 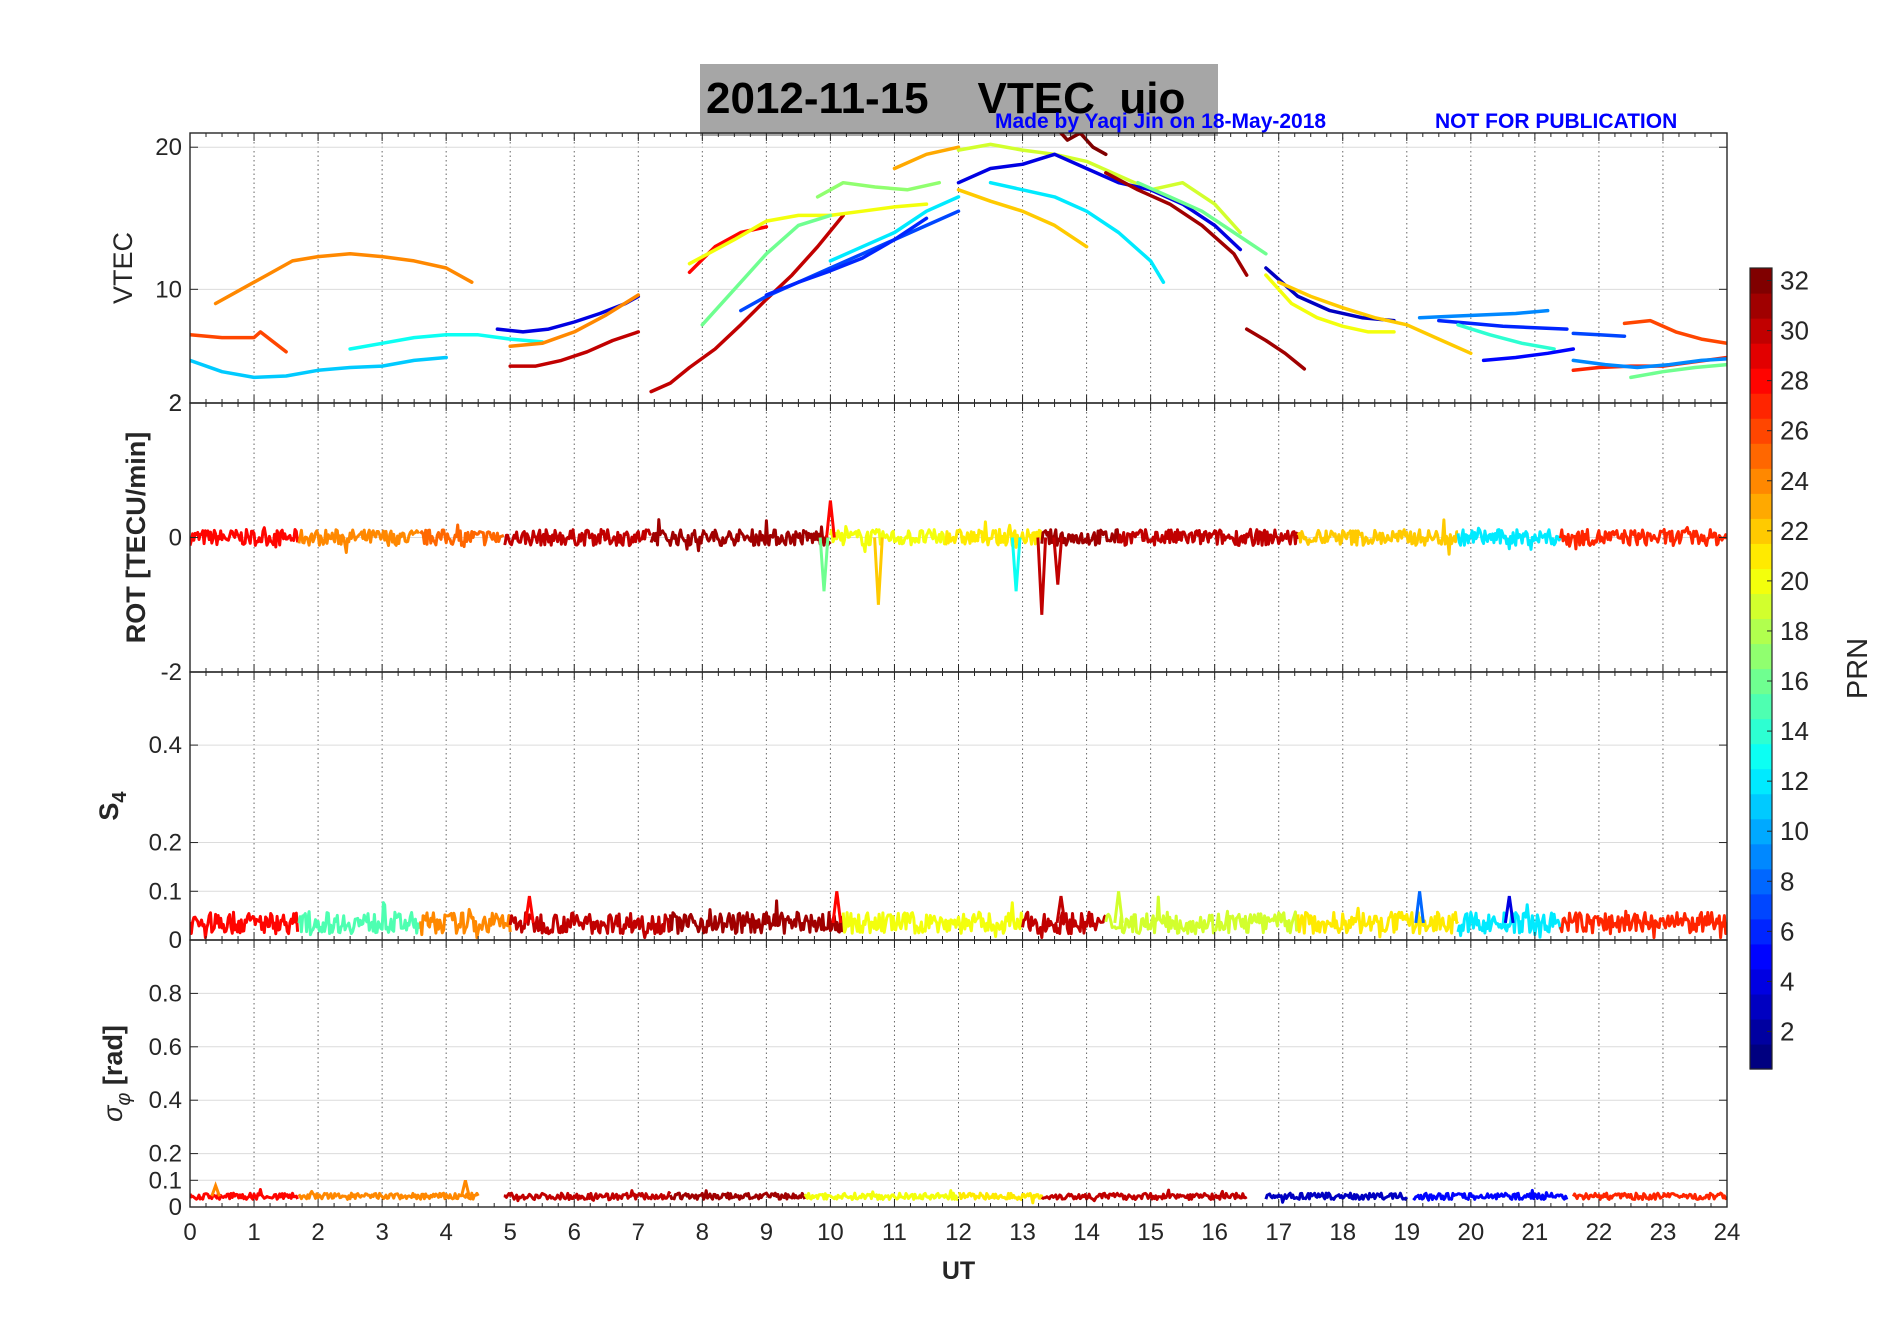 I want to click on colorbar-tick-label: 2, so click(x=1787, y=1031).